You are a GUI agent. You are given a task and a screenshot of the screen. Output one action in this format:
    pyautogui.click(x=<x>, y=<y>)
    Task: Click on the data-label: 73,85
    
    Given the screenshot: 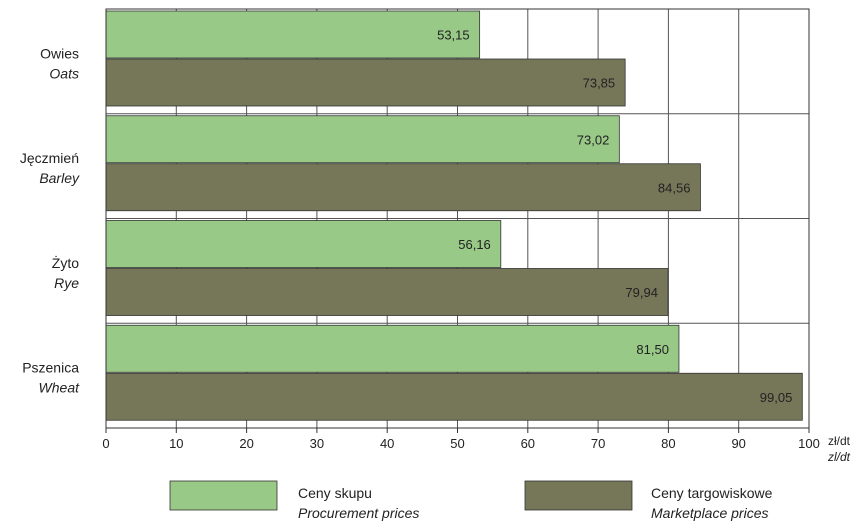 What is the action you would take?
    pyautogui.click(x=599, y=83)
    